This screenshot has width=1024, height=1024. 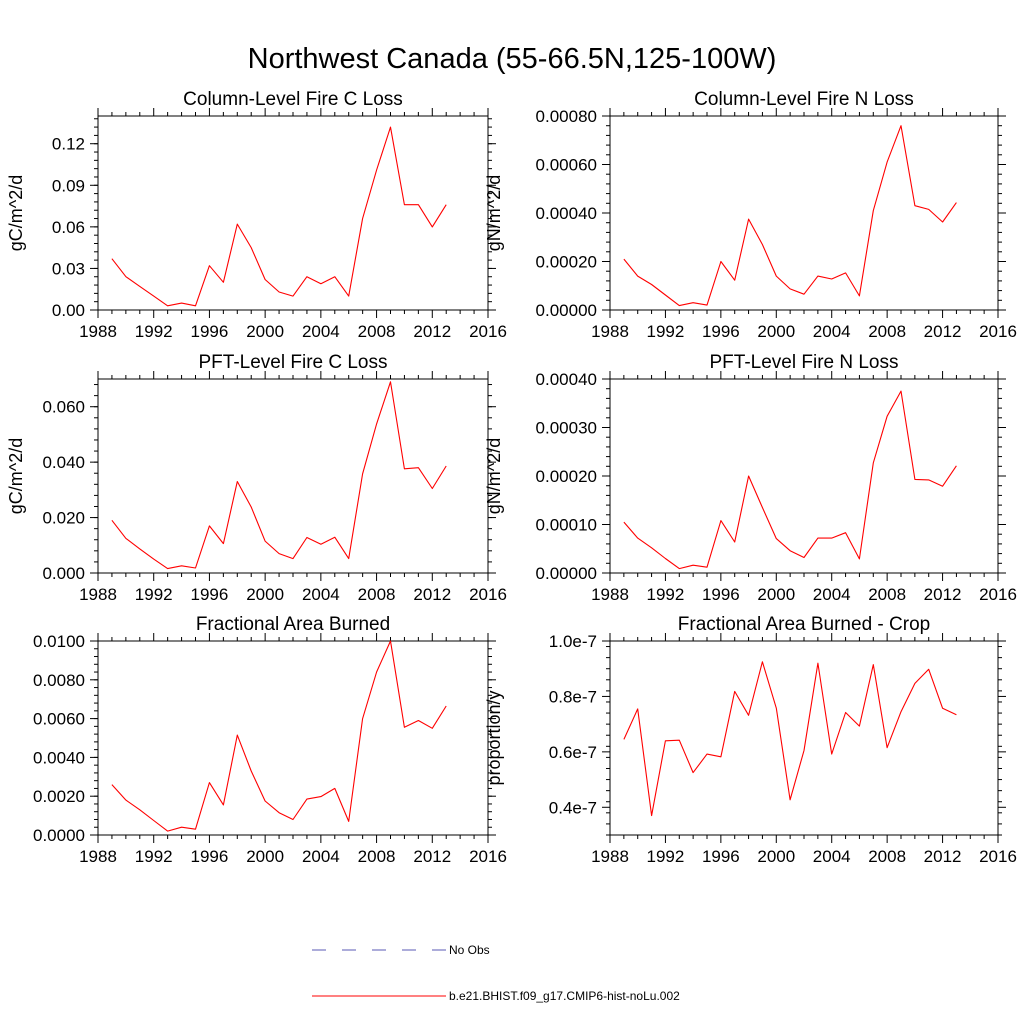 What do you see at coordinates (59, 719) in the screenshot?
I see `y-tick-label: 0.0060` at bounding box center [59, 719].